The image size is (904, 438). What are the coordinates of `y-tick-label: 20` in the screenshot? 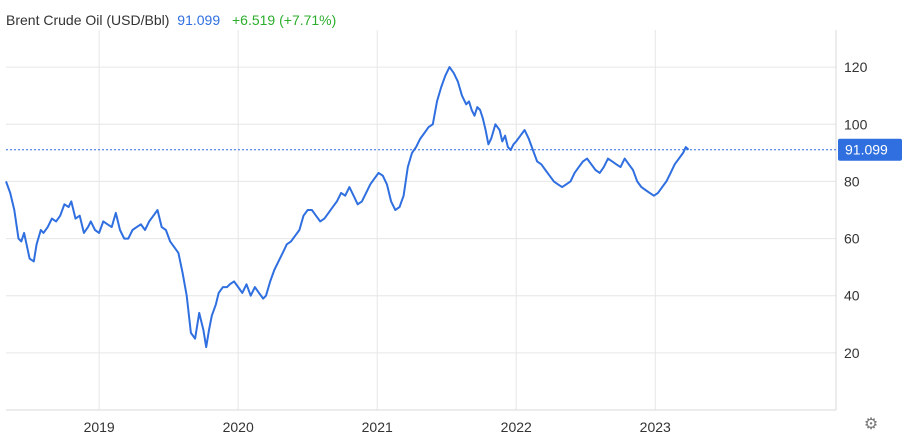 It's located at (852, 353).